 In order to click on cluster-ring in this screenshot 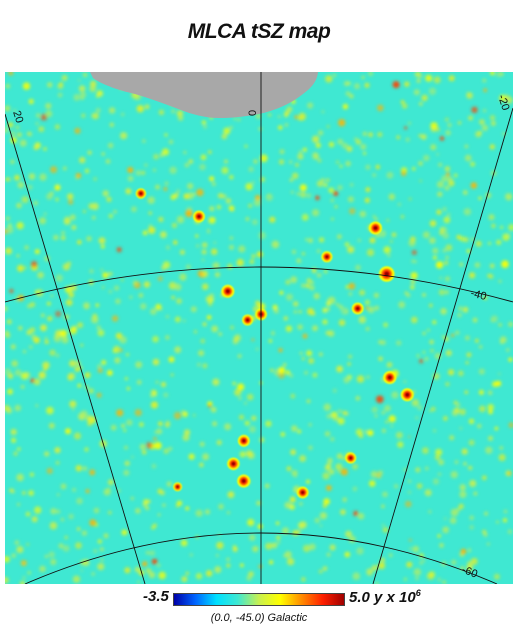, I will do `click(247, 320)`.